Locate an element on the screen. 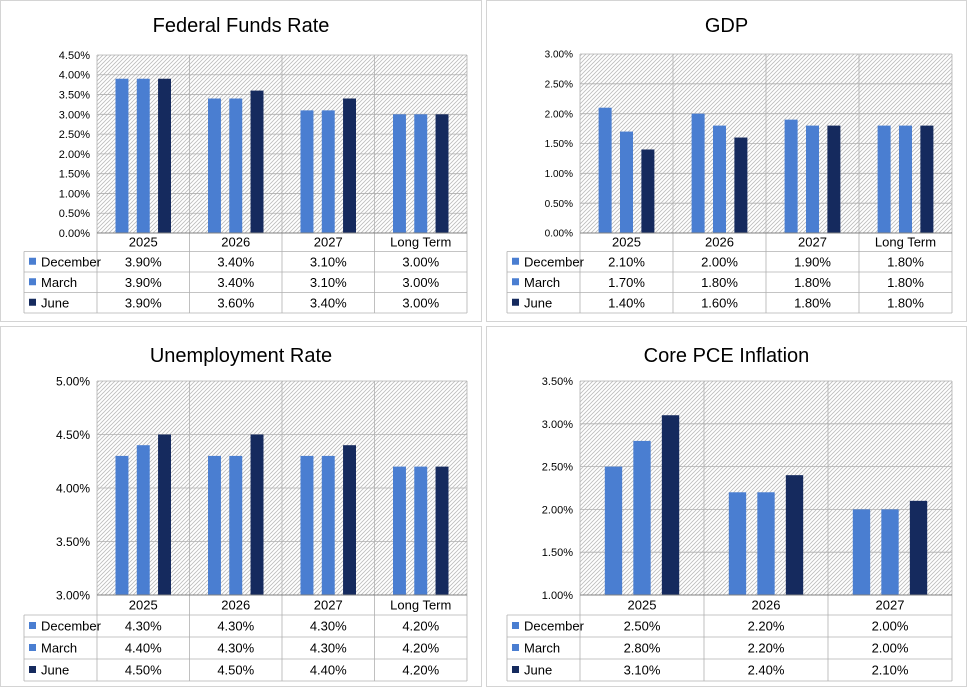 Image resolution: width=967 pixels, height=688 pixels. chart-title: GDP is located at coordinates (726, 26).